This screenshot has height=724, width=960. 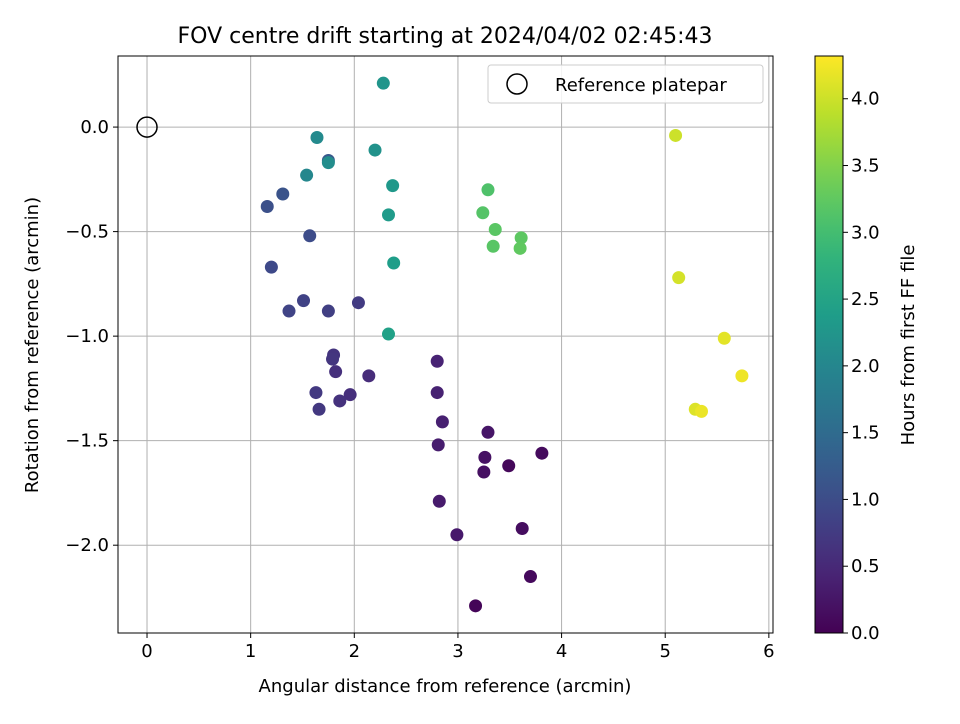 What do you see at coordinates (445, 686) in the screenshot?
I see `x-axis-label: Angular distance from reference (arcmin)` at bounding box center [445, 686].